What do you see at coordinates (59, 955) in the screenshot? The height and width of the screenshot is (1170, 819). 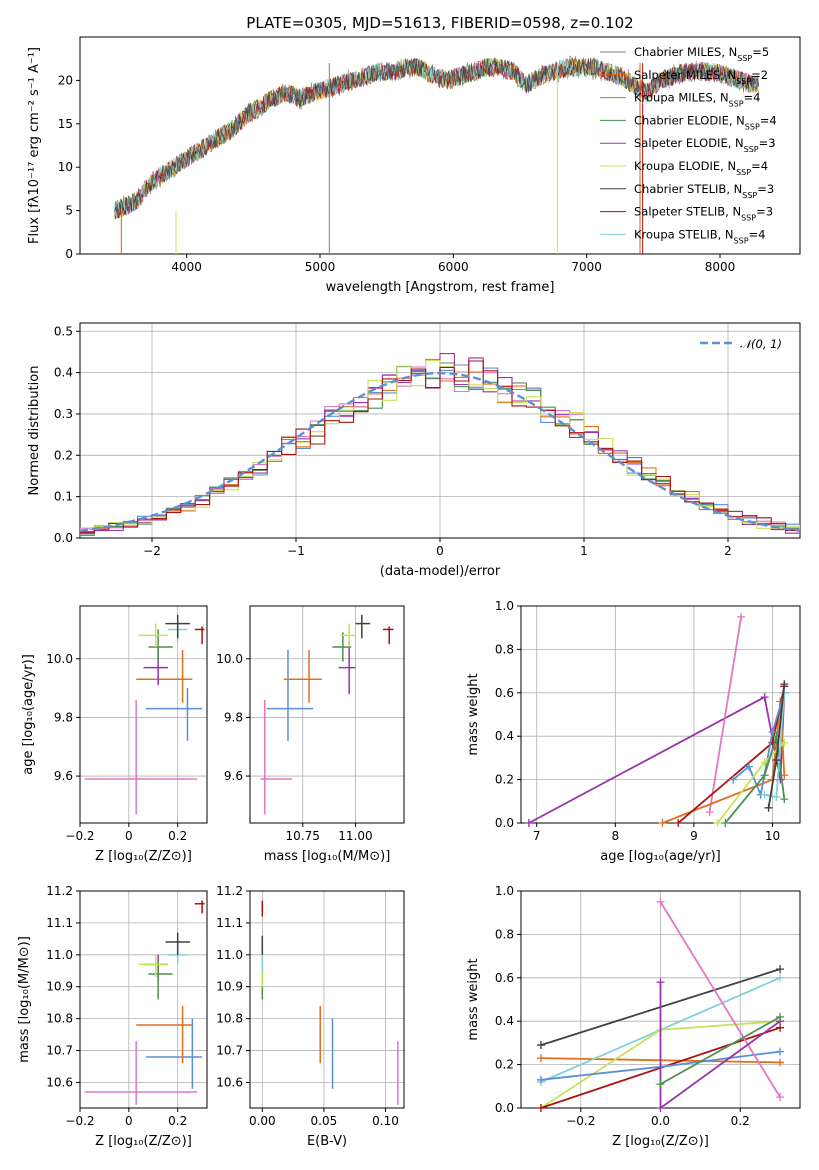 I see `y-tick-label: 11.0` at bounding box center [59, 955].